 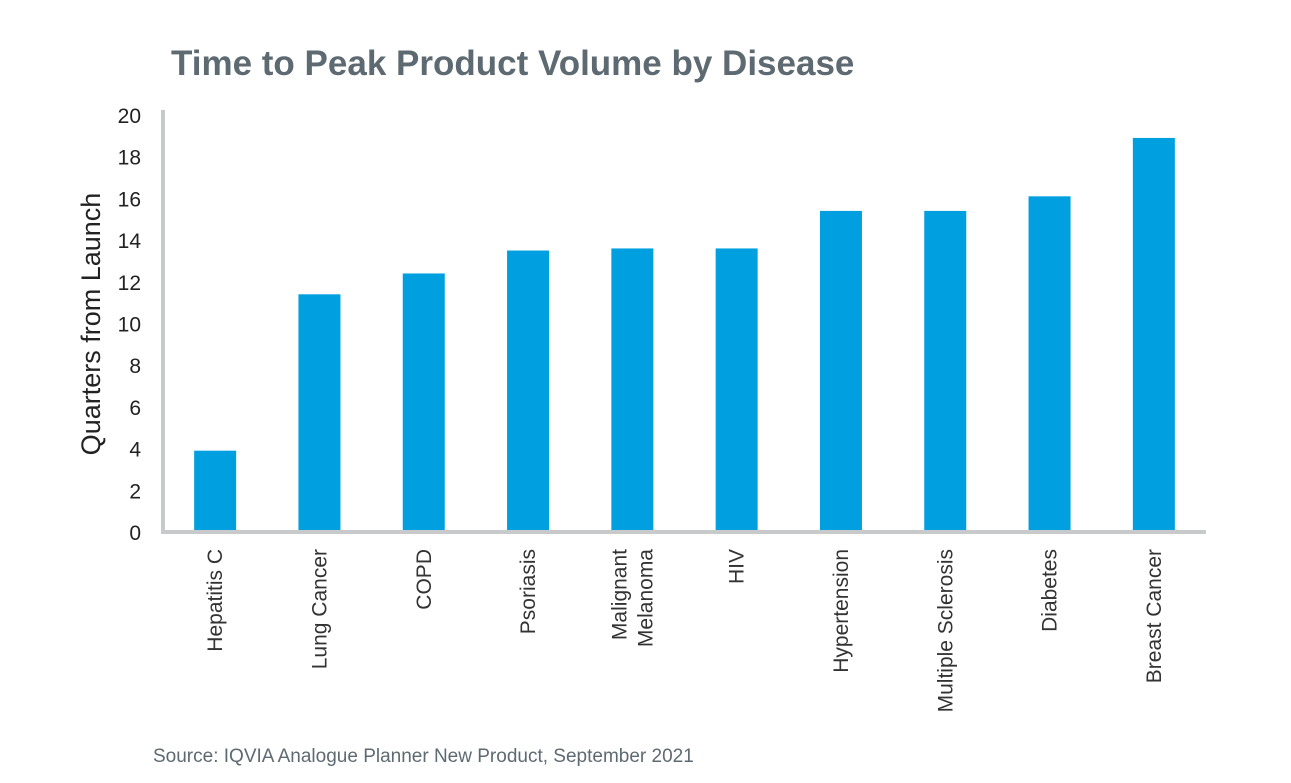 I want to click on y-tick-label: 4, so click(x=135, y=450).